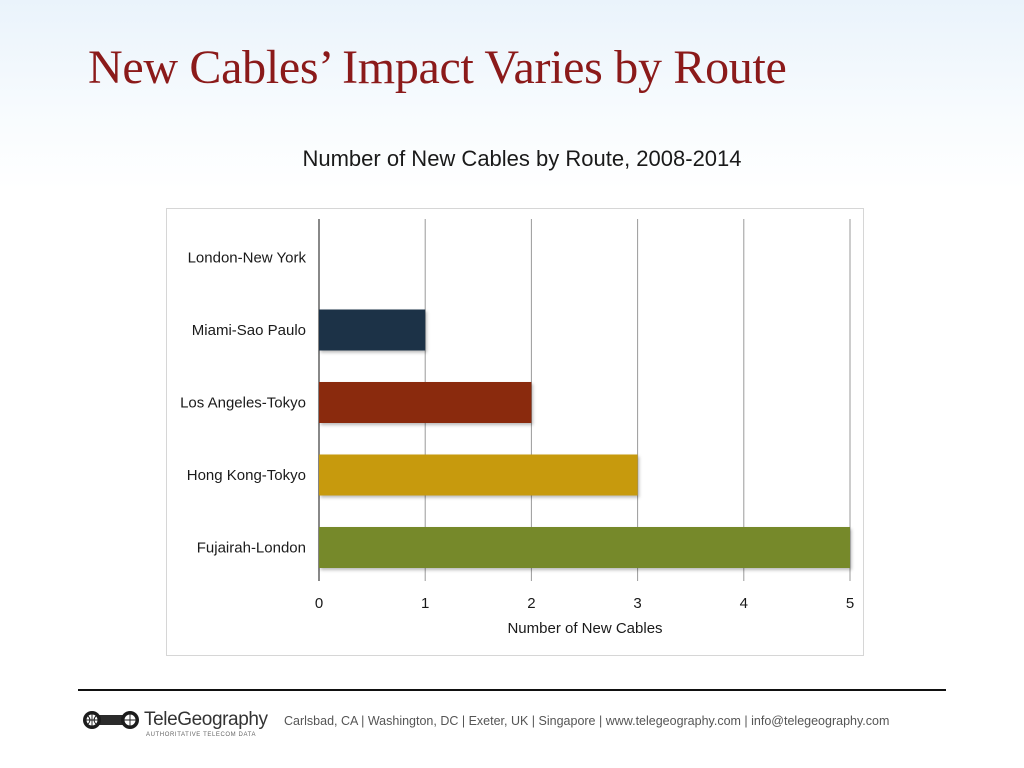 The height and width of the screenshot is (768, 1024). I want to click on x-tick-label: 1, so click(425, 603).